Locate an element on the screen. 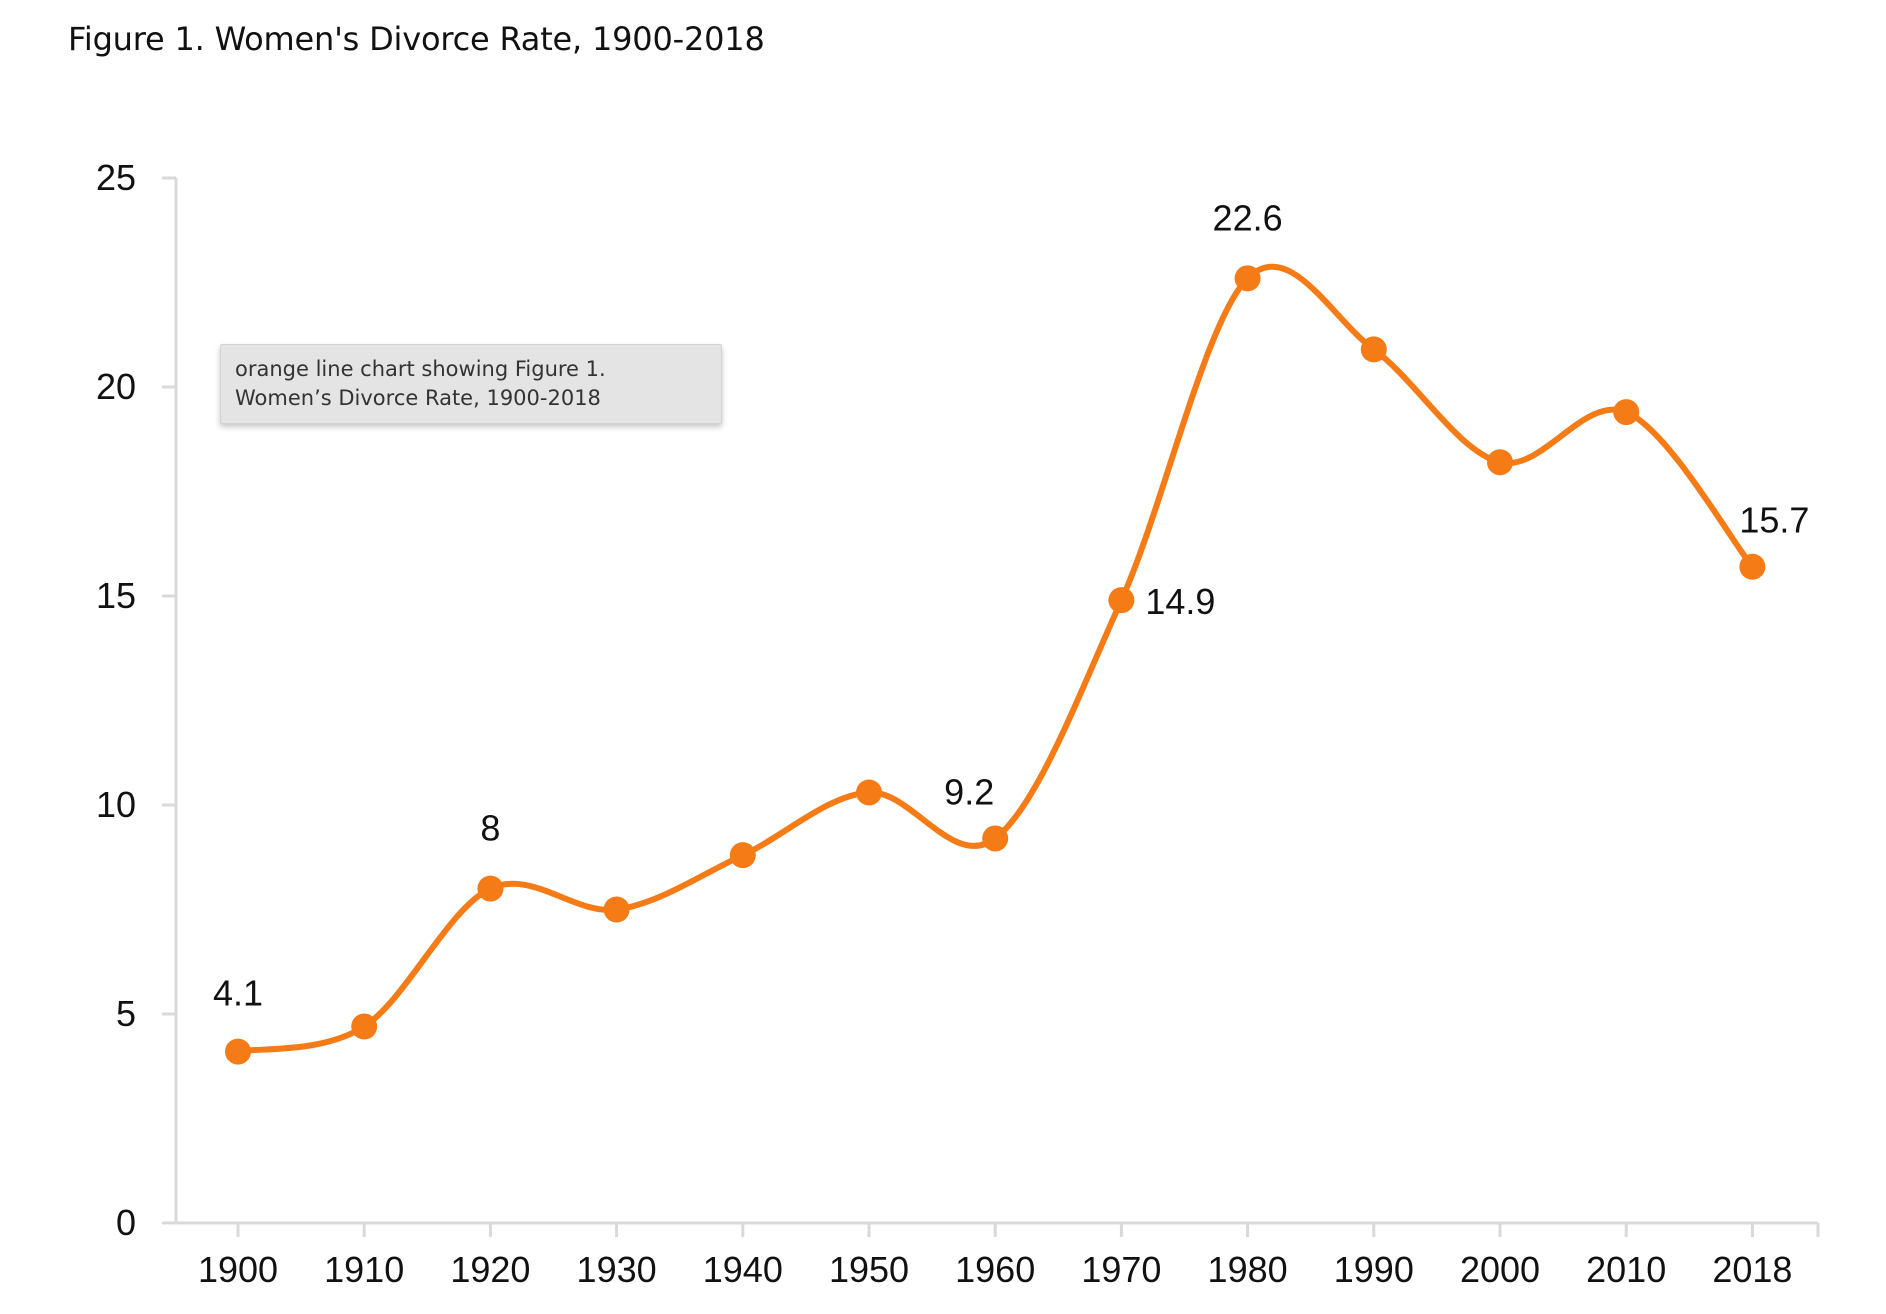 The height and width of the screenshot is (1314, 1886). x-tick-label: 1940 is located at coordinates (743, 1269).